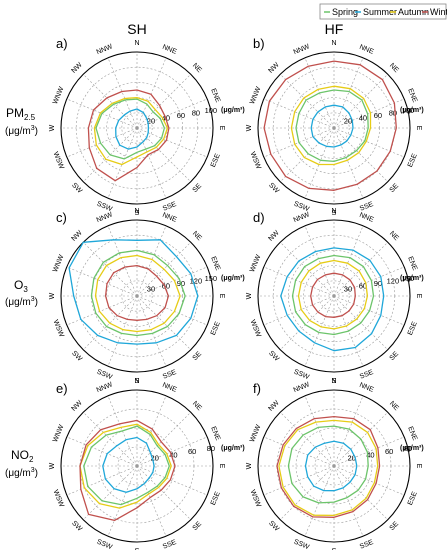  I want to click on panel-letter: a), so click(62, 43).